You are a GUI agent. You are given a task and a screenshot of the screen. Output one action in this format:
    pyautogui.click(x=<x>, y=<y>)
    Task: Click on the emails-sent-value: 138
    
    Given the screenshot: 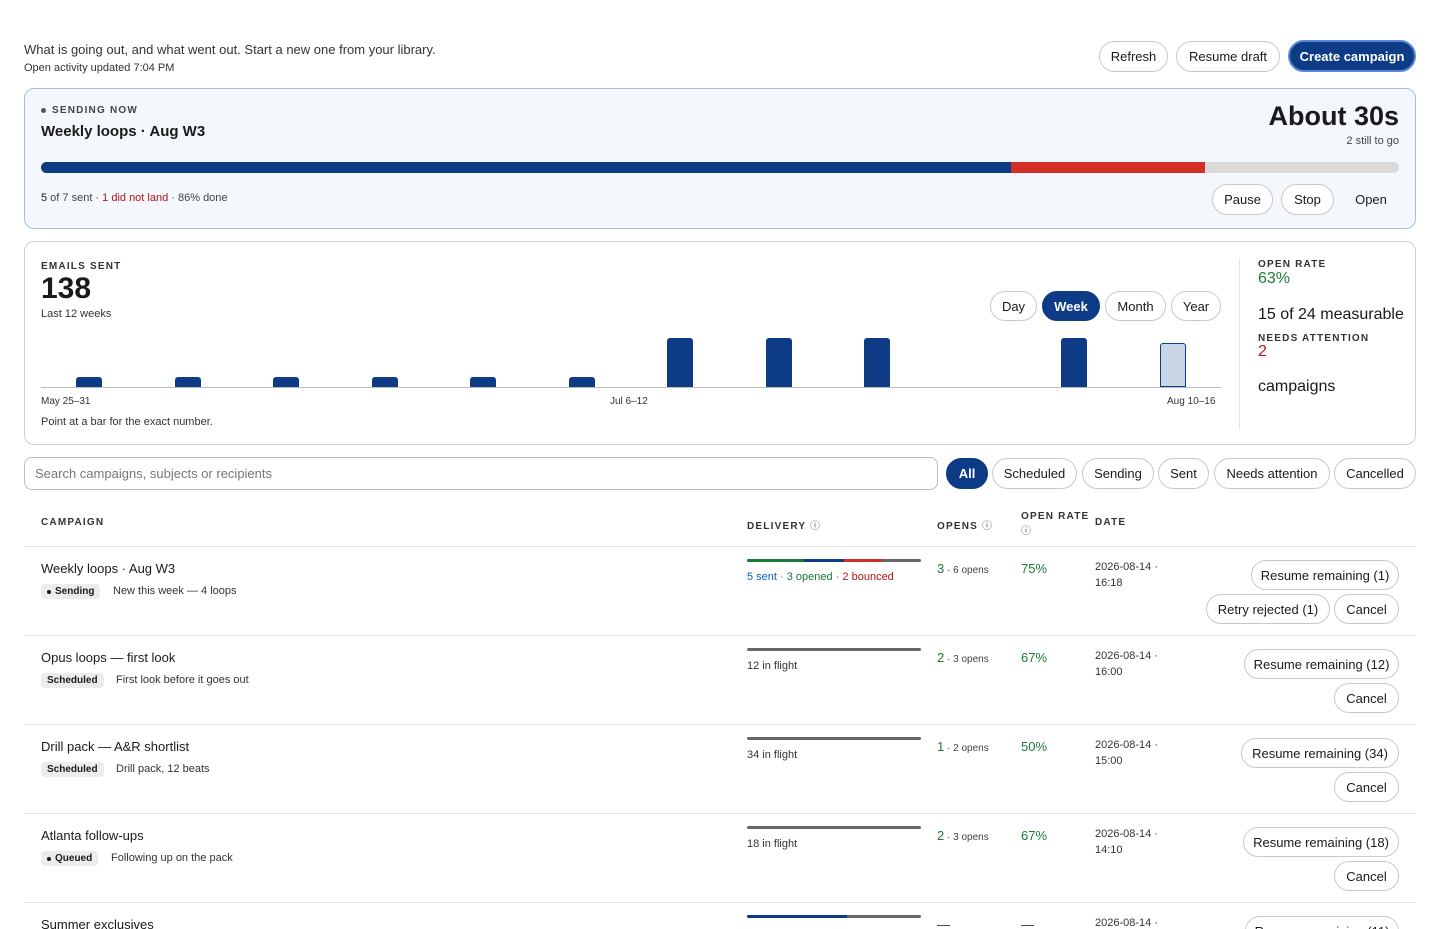 What is the action you would take?
    pyautogui.click(x=66, y=288)
    